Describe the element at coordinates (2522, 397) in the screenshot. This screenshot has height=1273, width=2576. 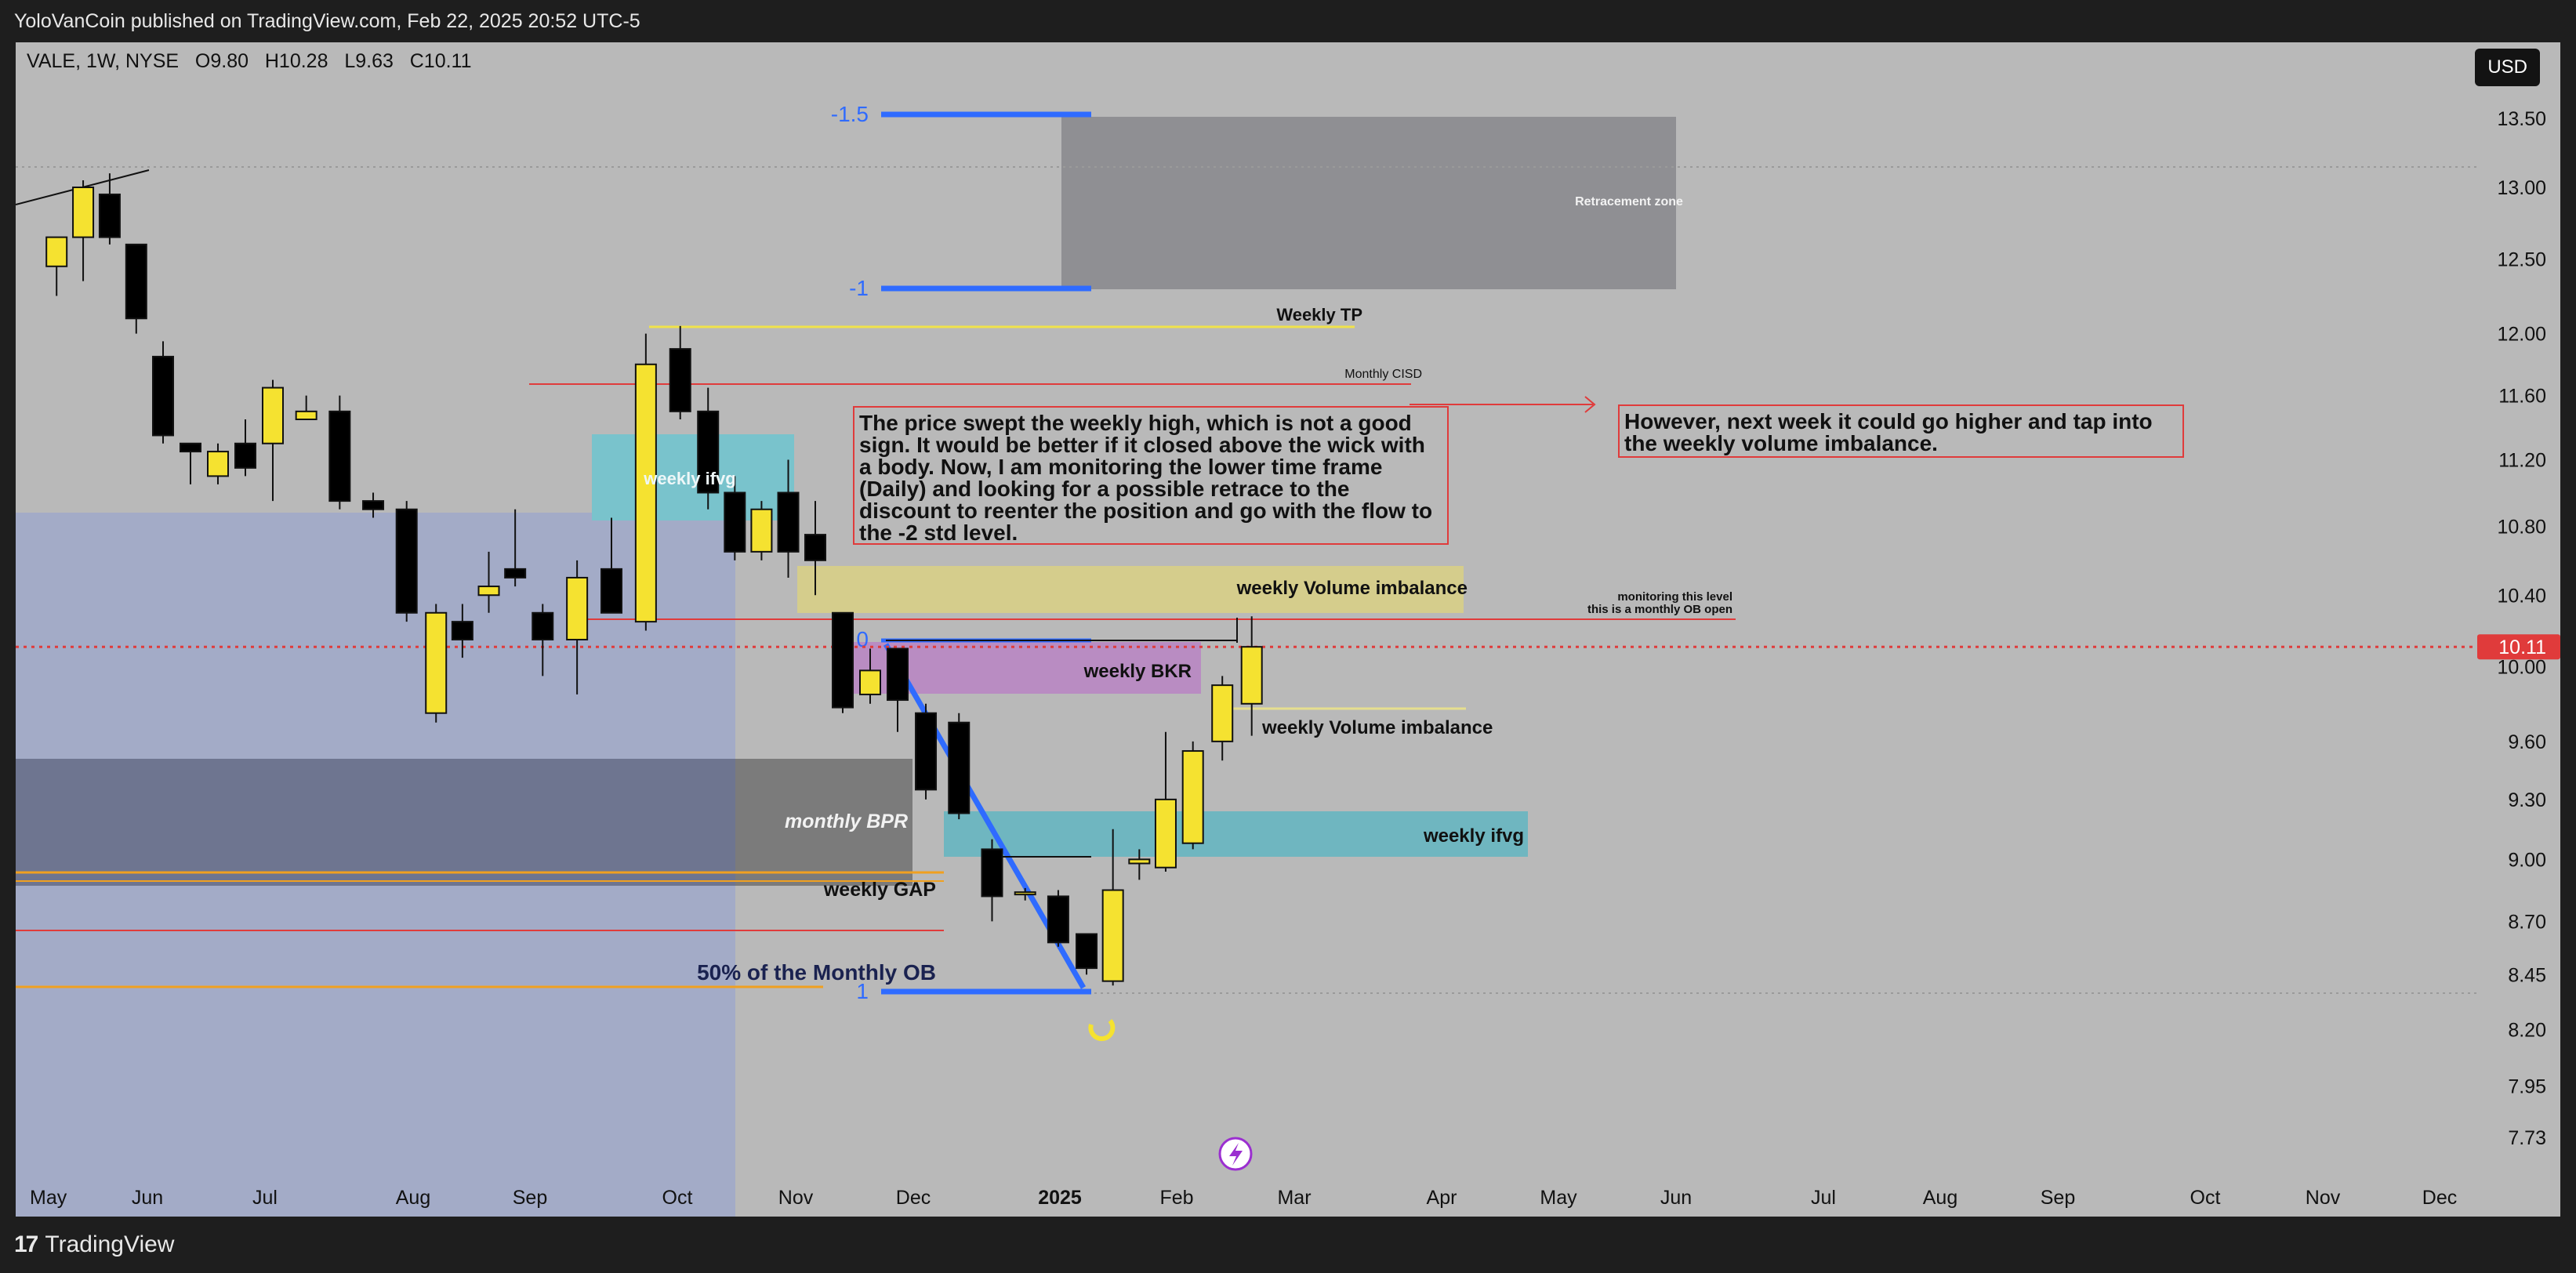
I see `price-tick-label: 11.60` at that location.